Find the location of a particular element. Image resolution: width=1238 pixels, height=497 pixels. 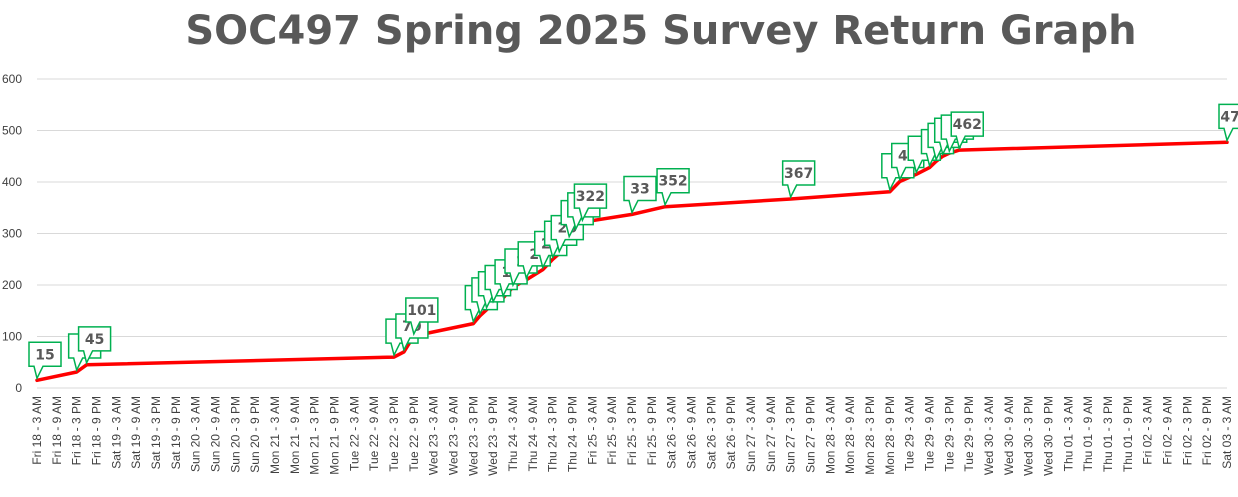

x-tick-label: Thu 24 - 3 AM is located at coordinates (513, 433).